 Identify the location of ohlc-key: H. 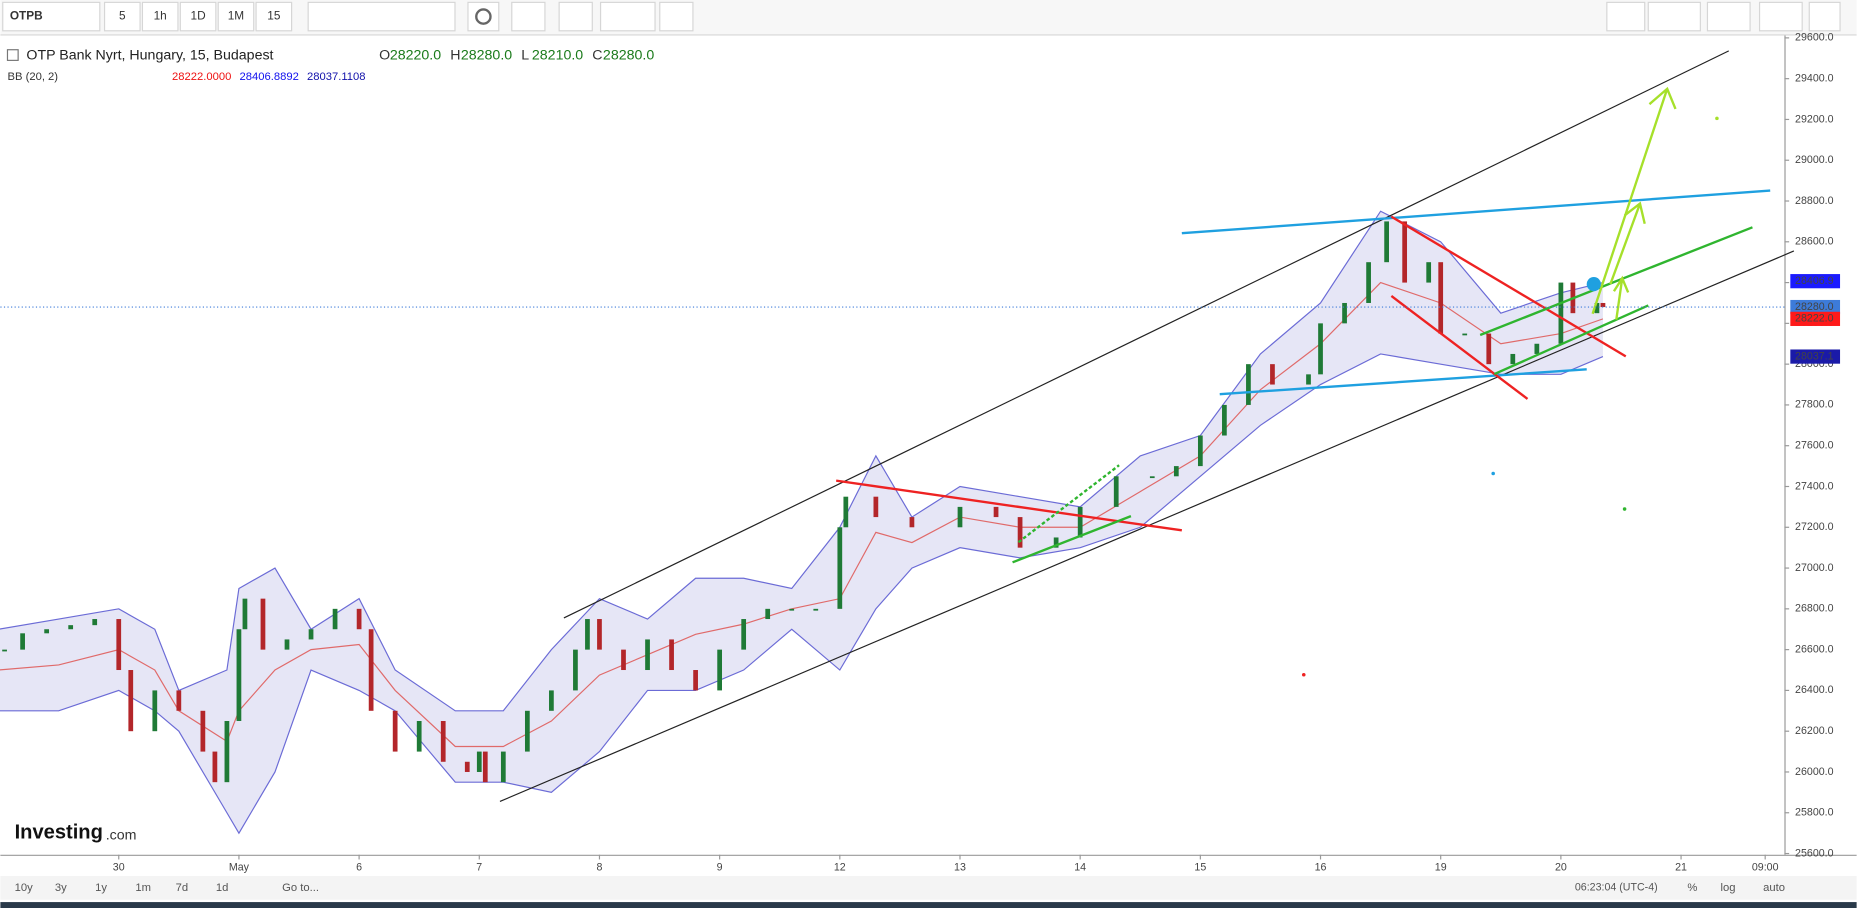
(455, 55).